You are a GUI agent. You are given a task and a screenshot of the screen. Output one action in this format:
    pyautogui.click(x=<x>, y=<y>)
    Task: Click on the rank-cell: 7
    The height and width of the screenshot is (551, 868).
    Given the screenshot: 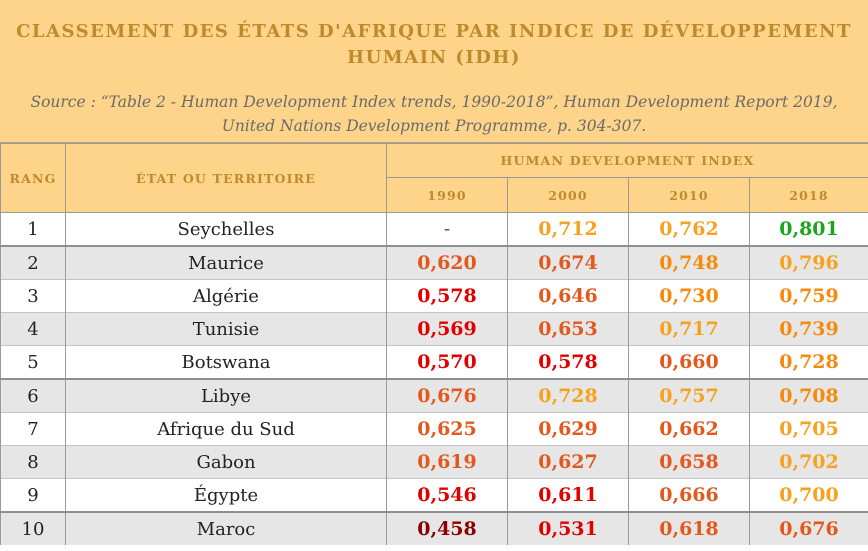 What is the action you would take?
    pyautogui.click(x=33, y=429)
    